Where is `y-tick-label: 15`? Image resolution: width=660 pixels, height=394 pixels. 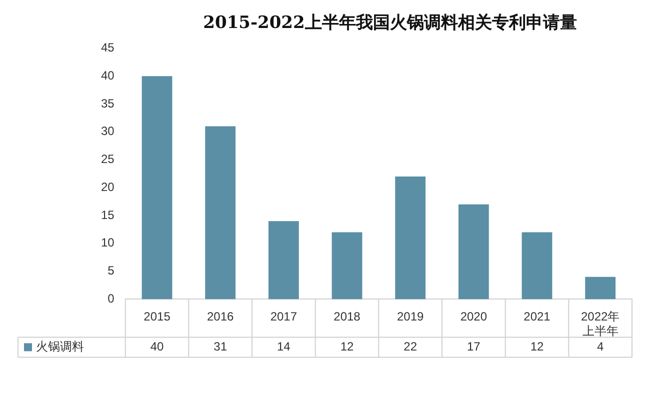 y-tick-label: 15 is located at coordinates (107, 215).